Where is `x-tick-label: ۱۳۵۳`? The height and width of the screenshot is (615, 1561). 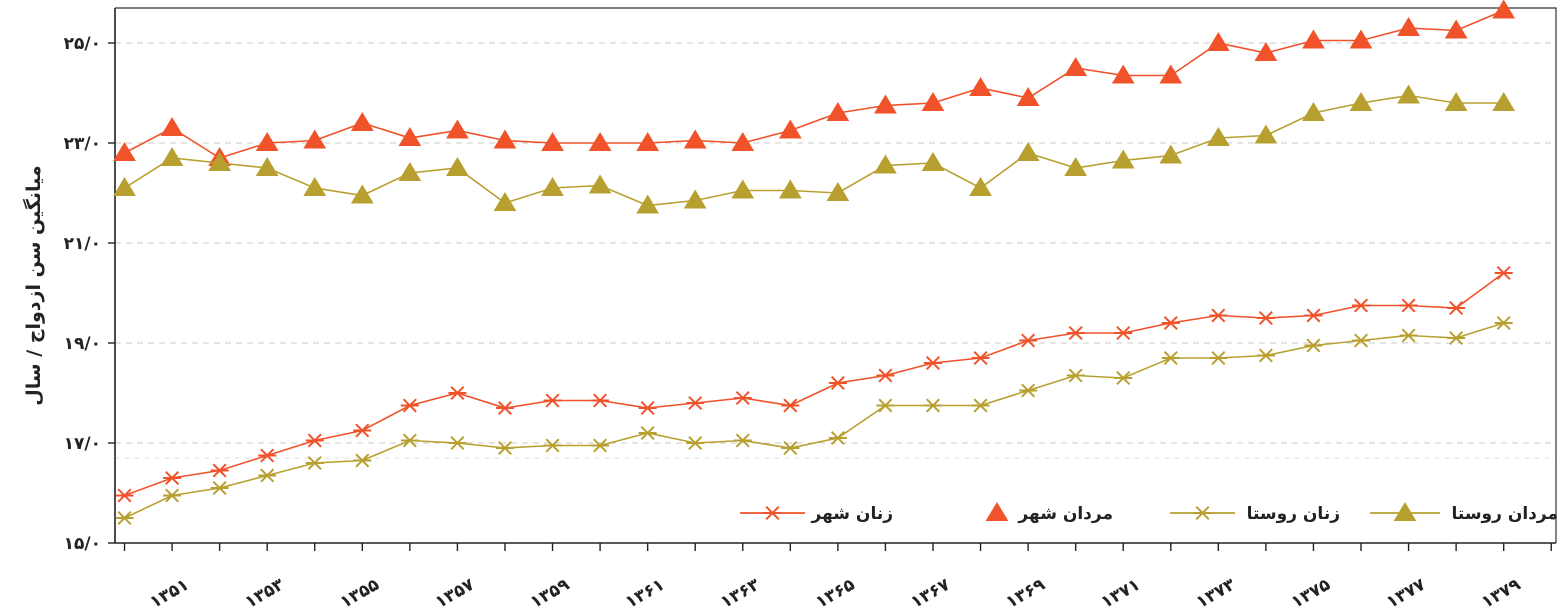 x-tick-label: ۱۳۵۳ is located at coordinates (265, 593).